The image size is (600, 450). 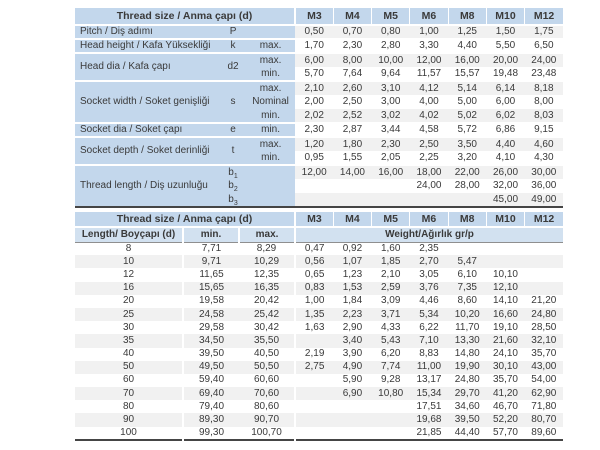 What do you see at coordinates (314, 73) in the screenshot?
I see `spec-value: 5,70` at bounding box center [314, 73].